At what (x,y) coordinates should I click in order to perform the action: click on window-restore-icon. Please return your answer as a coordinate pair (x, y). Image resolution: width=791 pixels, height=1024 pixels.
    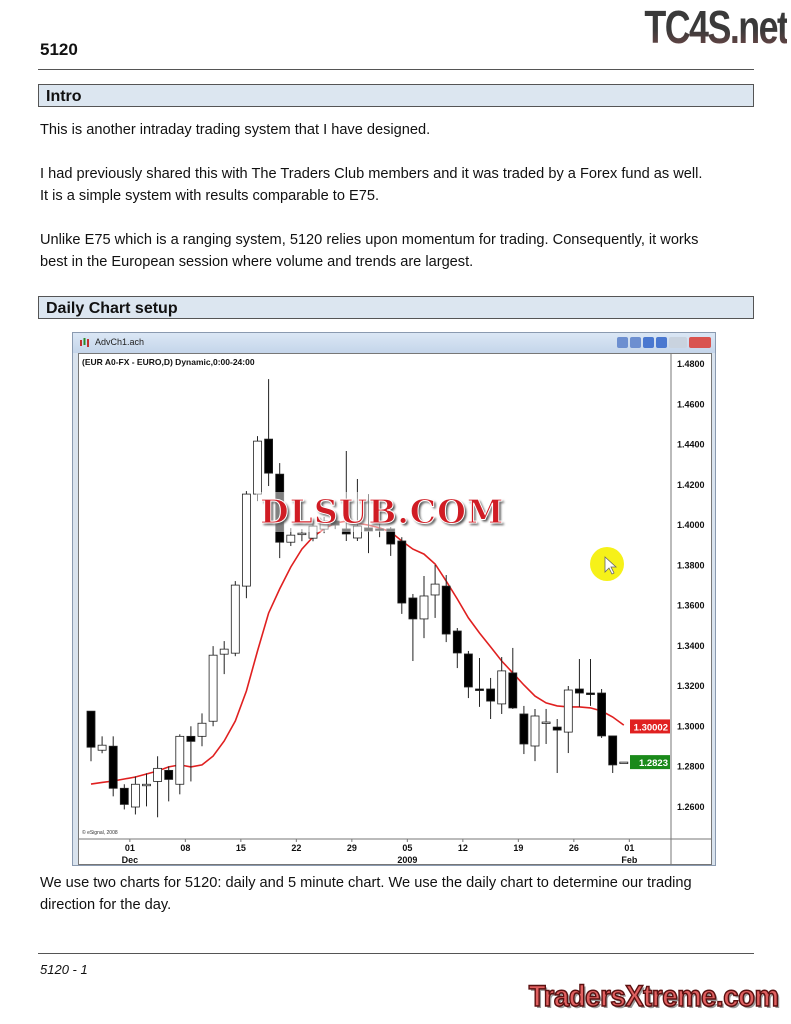
    Looking at the image, I should click on (661, 342).